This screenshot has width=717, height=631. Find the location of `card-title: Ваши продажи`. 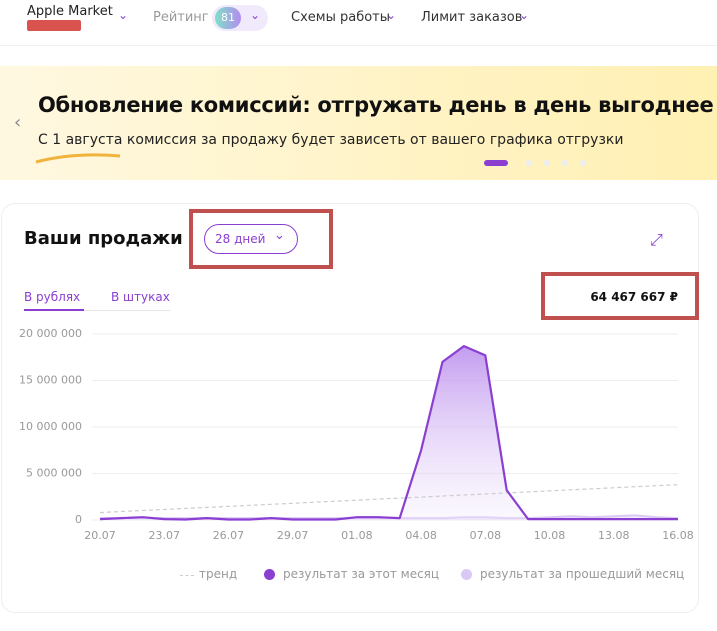

card-title: Ваши продажи is located at coordinates (103, 238).